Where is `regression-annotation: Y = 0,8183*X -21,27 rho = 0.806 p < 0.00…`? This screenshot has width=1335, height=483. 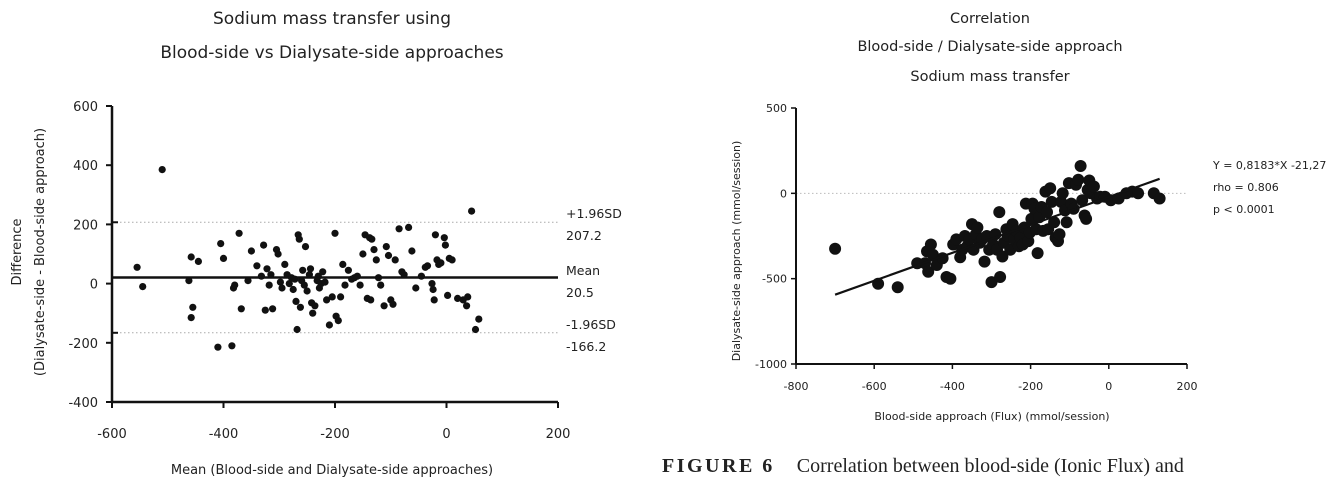
regression-annotation: Y = 0,8183*X -21,27 rho = 0.806 p < 0.00… is located at coordinates (1269, 187).